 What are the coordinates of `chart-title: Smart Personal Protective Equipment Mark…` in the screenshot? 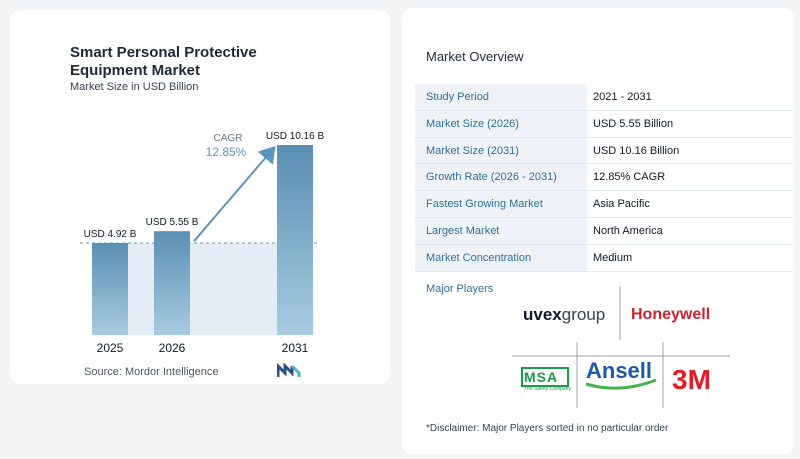 It's located at (163, 61).